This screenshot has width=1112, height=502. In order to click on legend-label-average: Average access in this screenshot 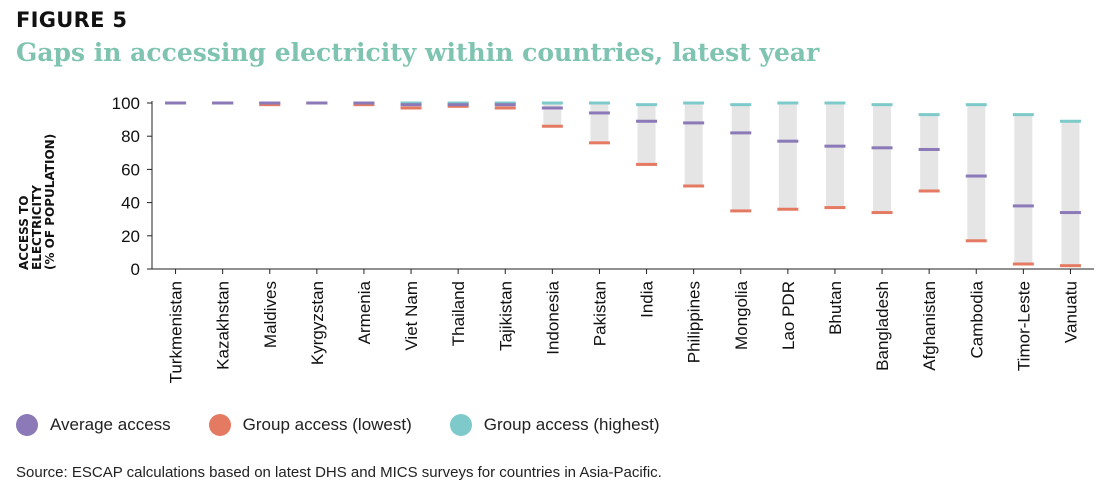, I will do `click(110, 424)`.